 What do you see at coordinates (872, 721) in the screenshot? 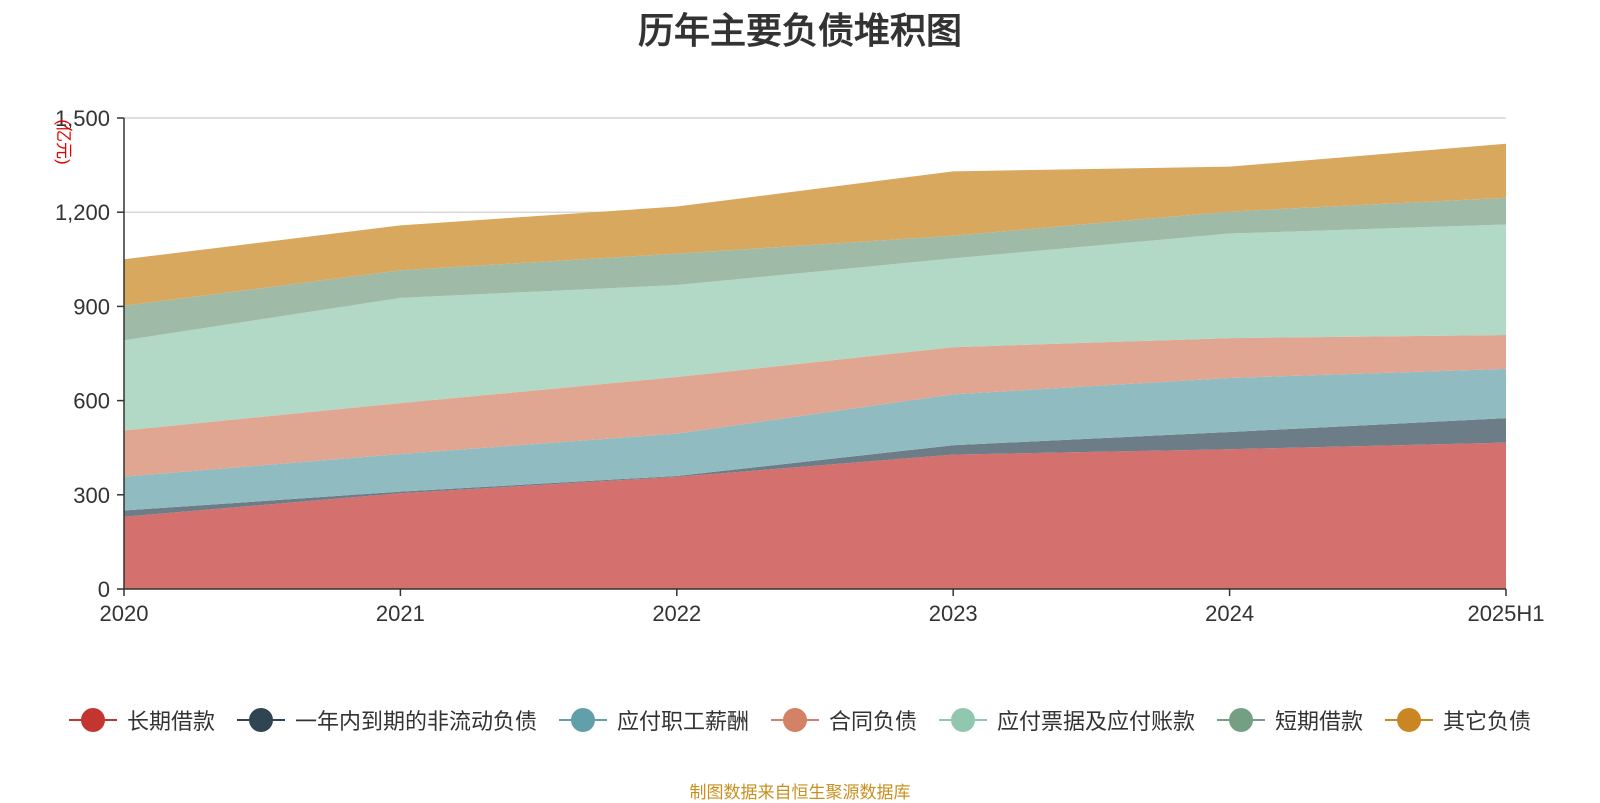
I see `legend-label: 合同负债` at bounding box center [872, 721].